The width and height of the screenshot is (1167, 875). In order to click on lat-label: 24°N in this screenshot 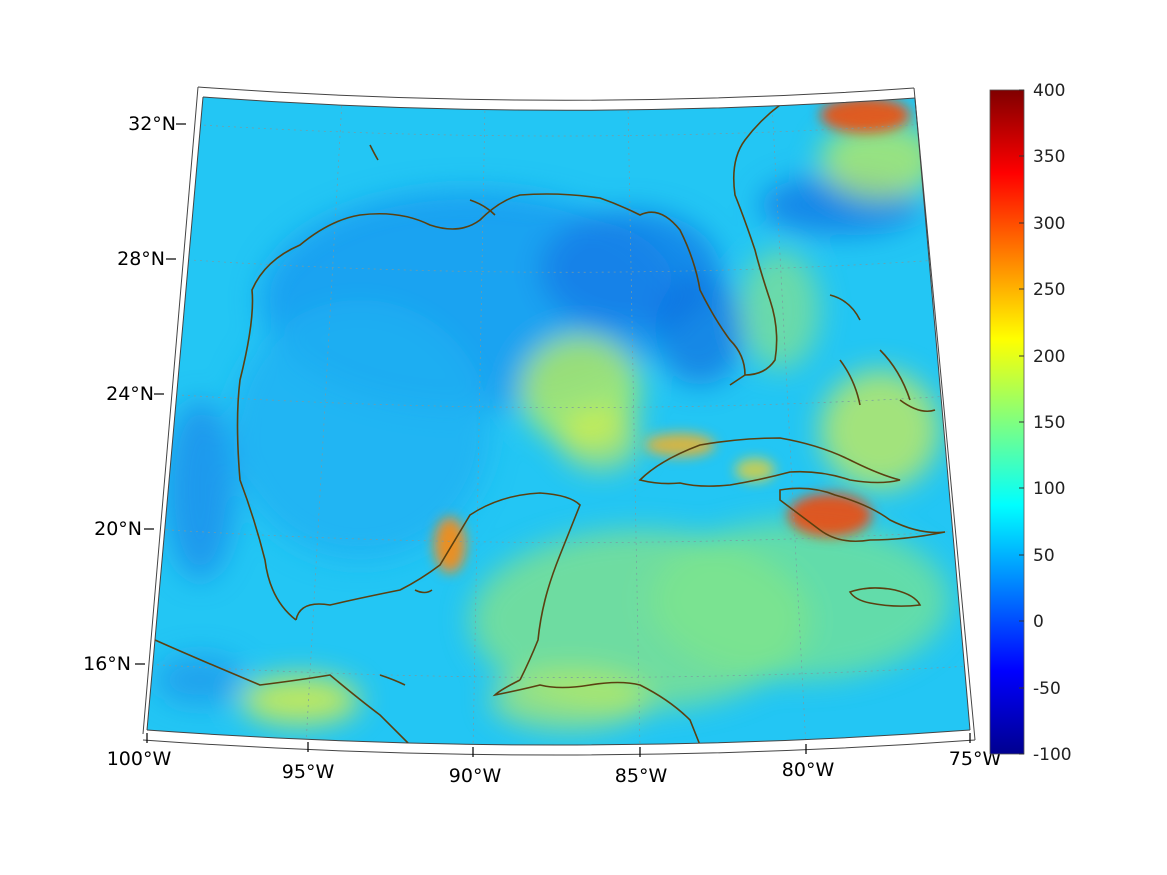, I will do `click(130, 394)`.